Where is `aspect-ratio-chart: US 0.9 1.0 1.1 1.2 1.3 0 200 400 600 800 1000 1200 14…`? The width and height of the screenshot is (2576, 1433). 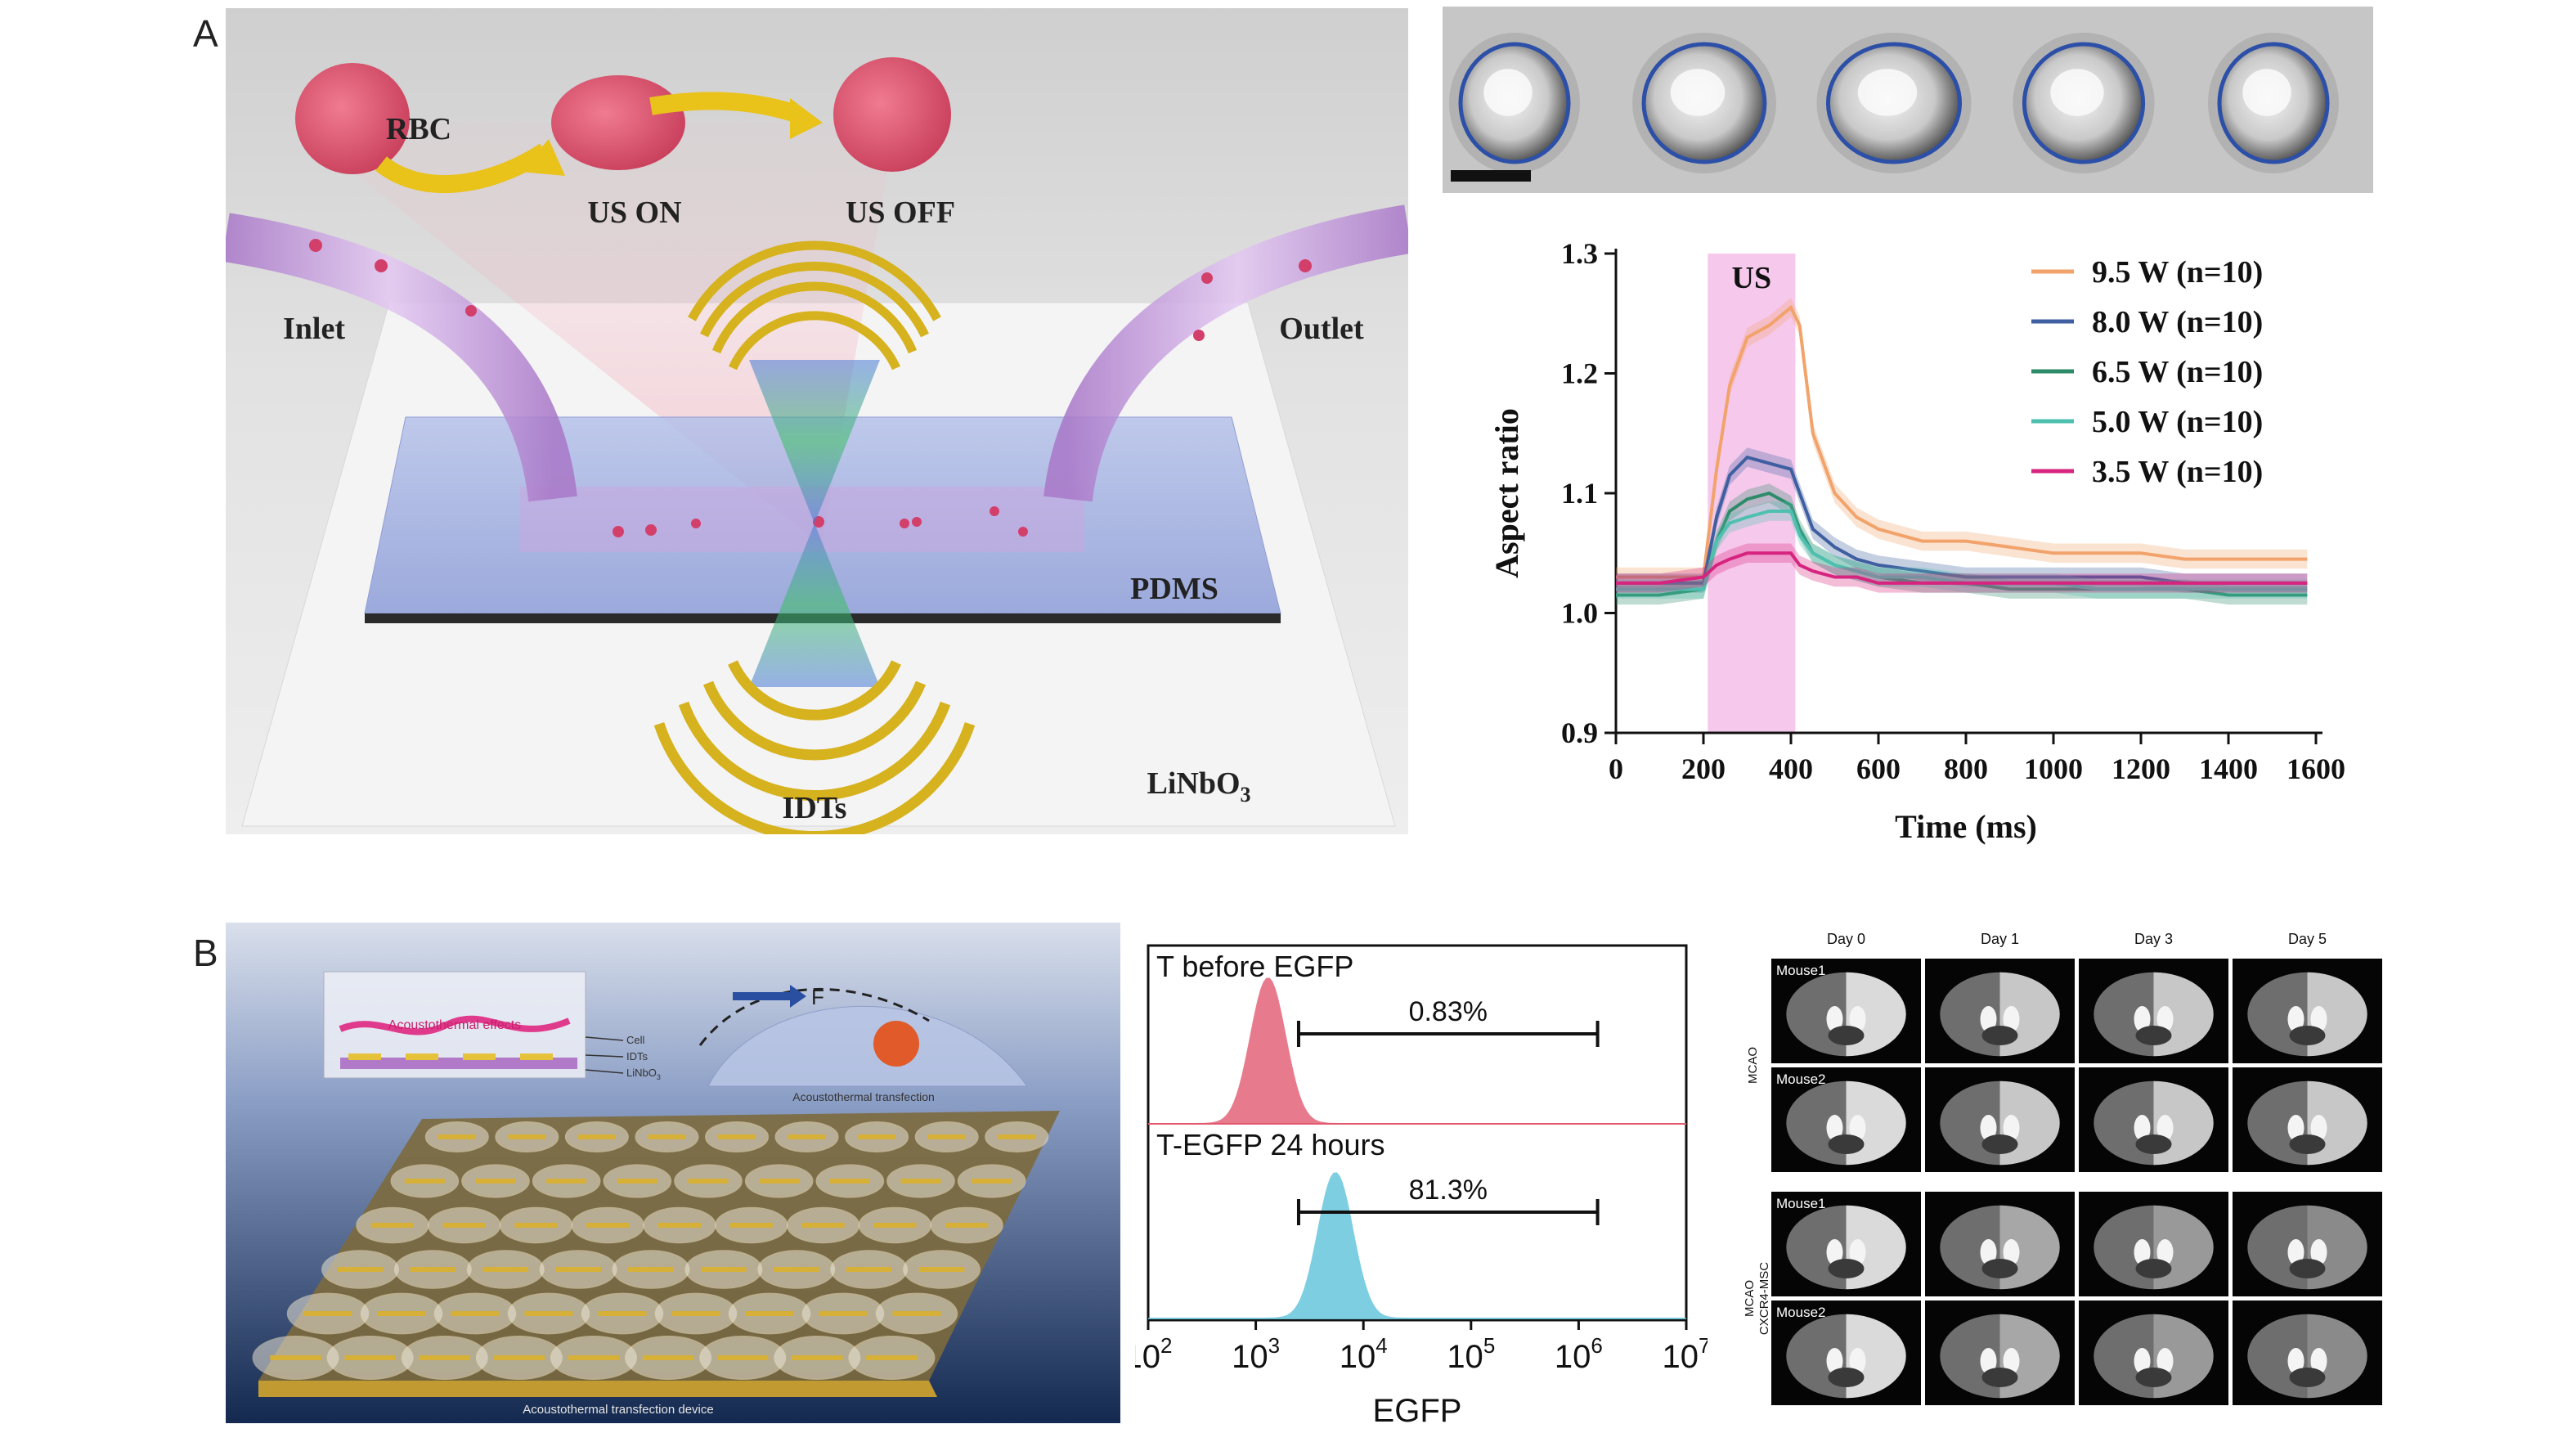
aspect-ratio-chart: US 0.9 1.0 1.1 1.2 1.3 0 200 400 600 800 1000 1200 14… is located at coordinates (1917, 541).